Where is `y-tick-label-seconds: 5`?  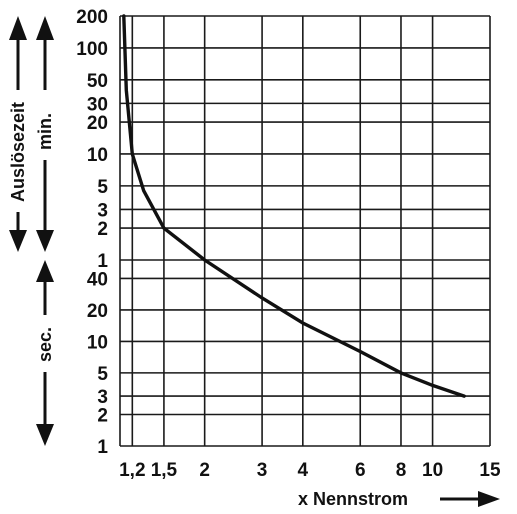
y-tick-label-seconds: 5 is located at coordinates (102, 374).